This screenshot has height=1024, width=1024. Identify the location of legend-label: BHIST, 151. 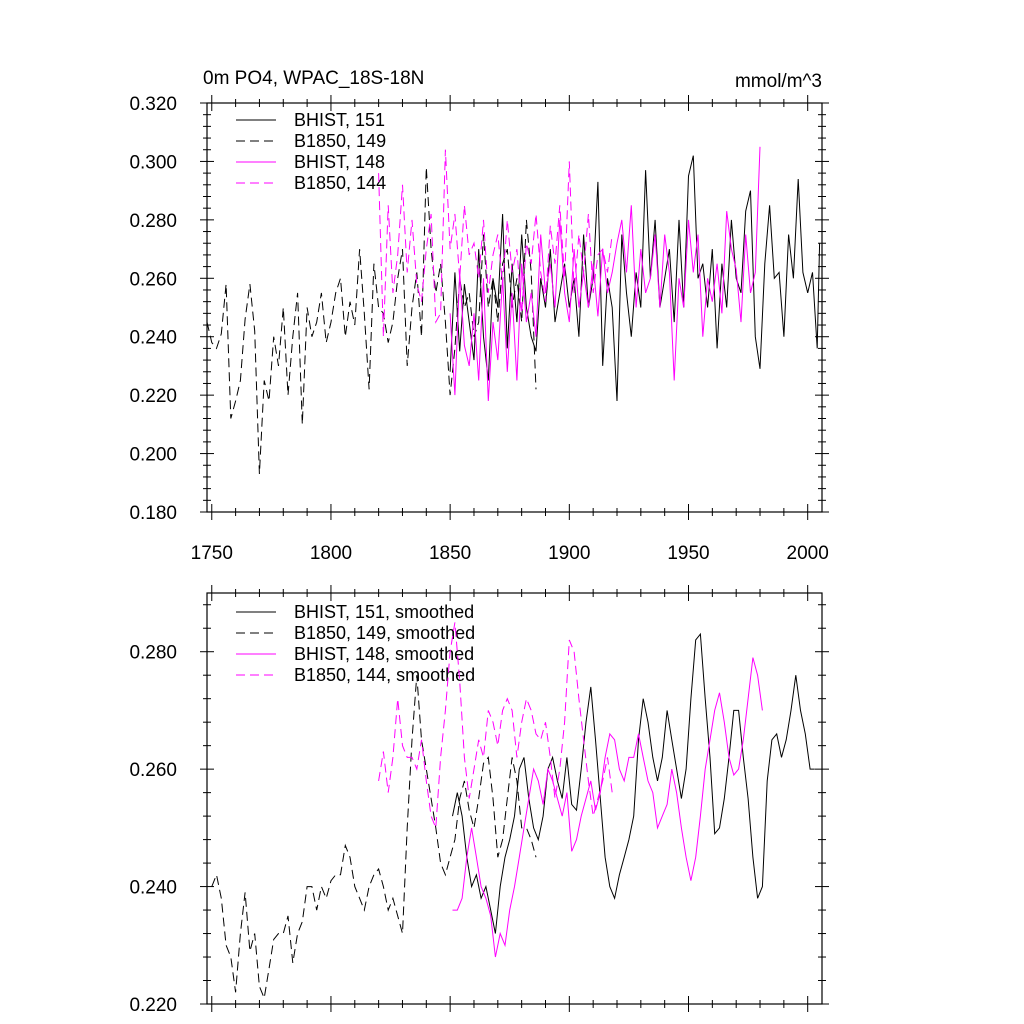
(339, 120).